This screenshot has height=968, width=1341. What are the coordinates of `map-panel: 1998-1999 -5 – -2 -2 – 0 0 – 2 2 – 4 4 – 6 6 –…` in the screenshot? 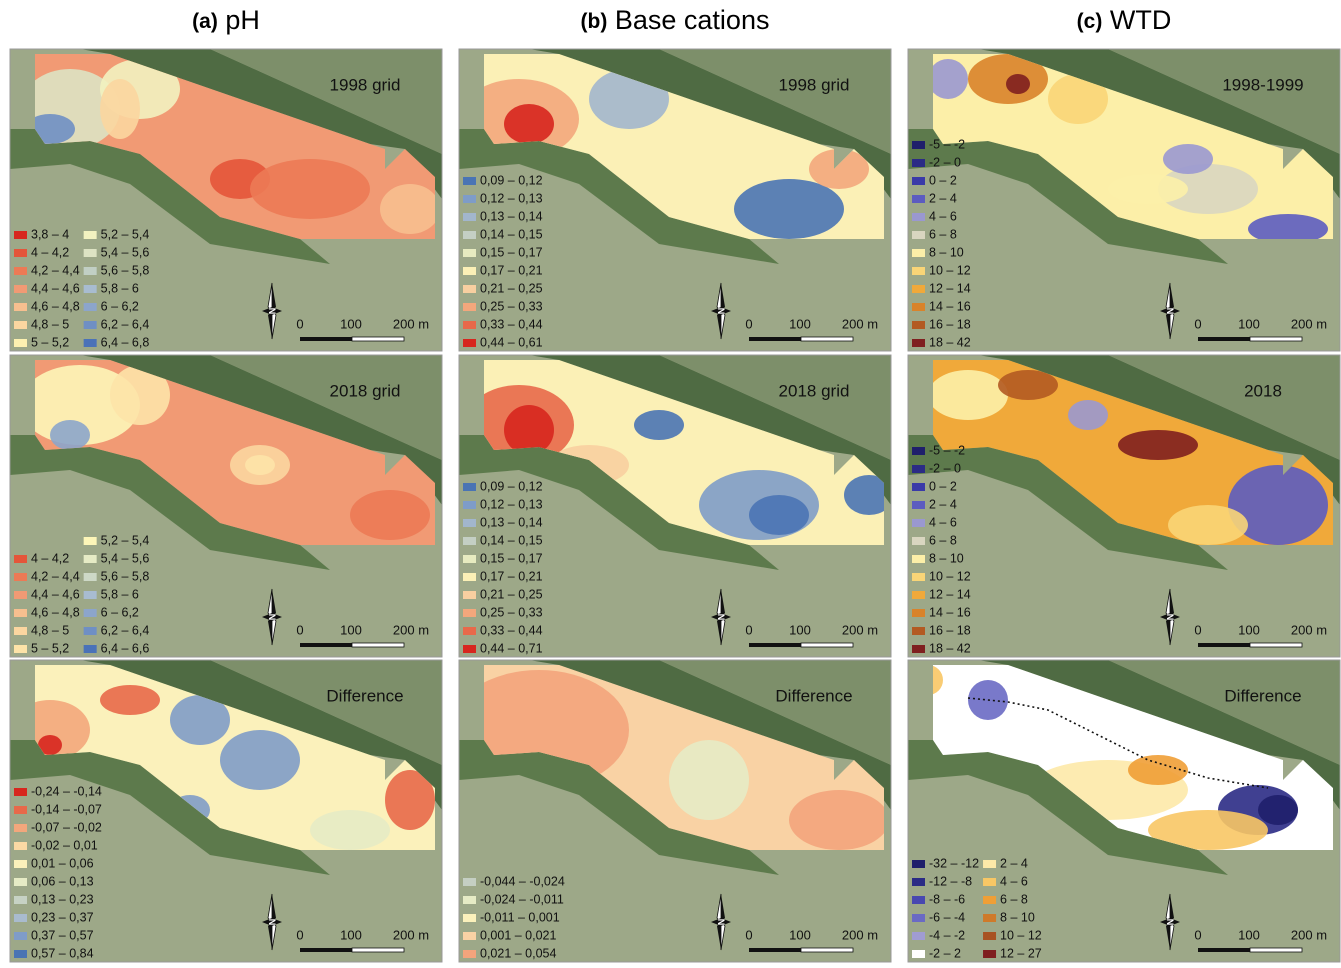 It's located at (1124, 200).